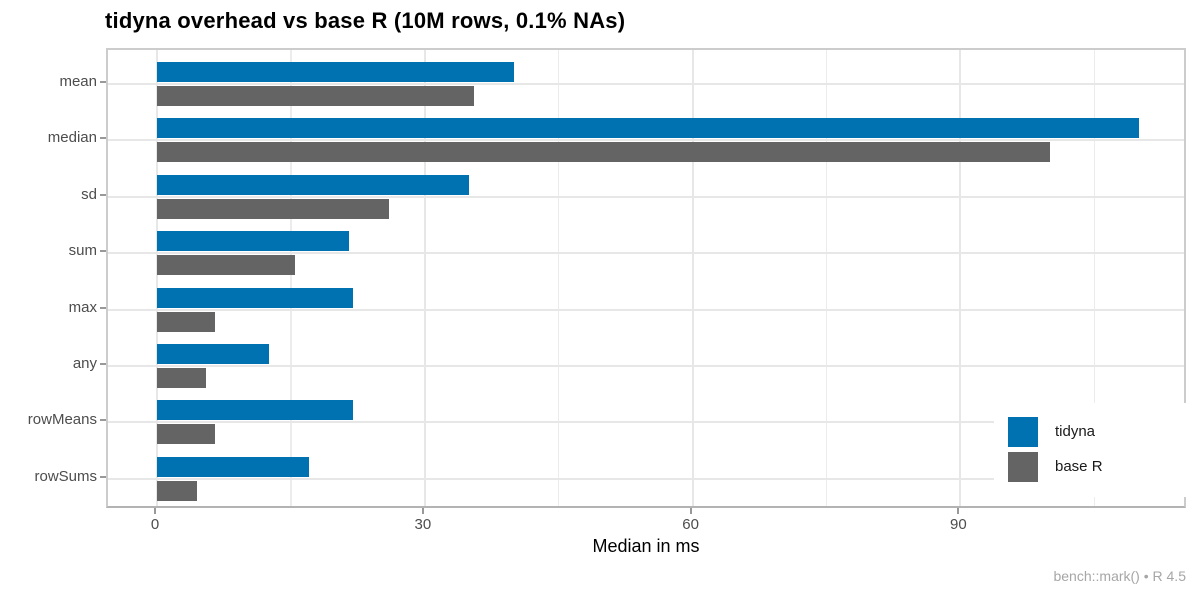  What do you see at coordinates (315, 96) in the screenshot?
I see `bar-base-R-mean` at bounding box center [315, 96].